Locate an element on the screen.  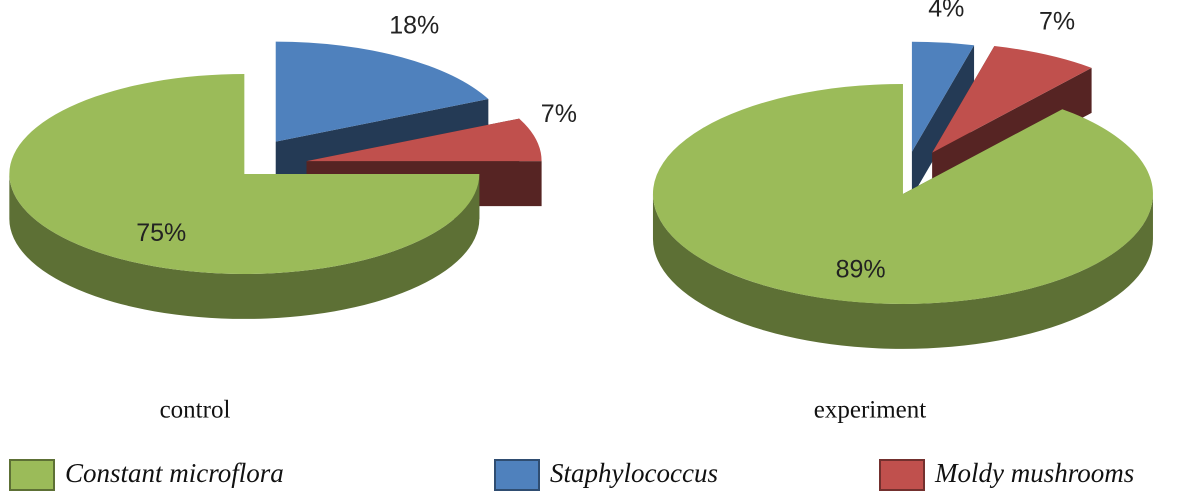
data-label: 75% is located at coordinates (161, 233).